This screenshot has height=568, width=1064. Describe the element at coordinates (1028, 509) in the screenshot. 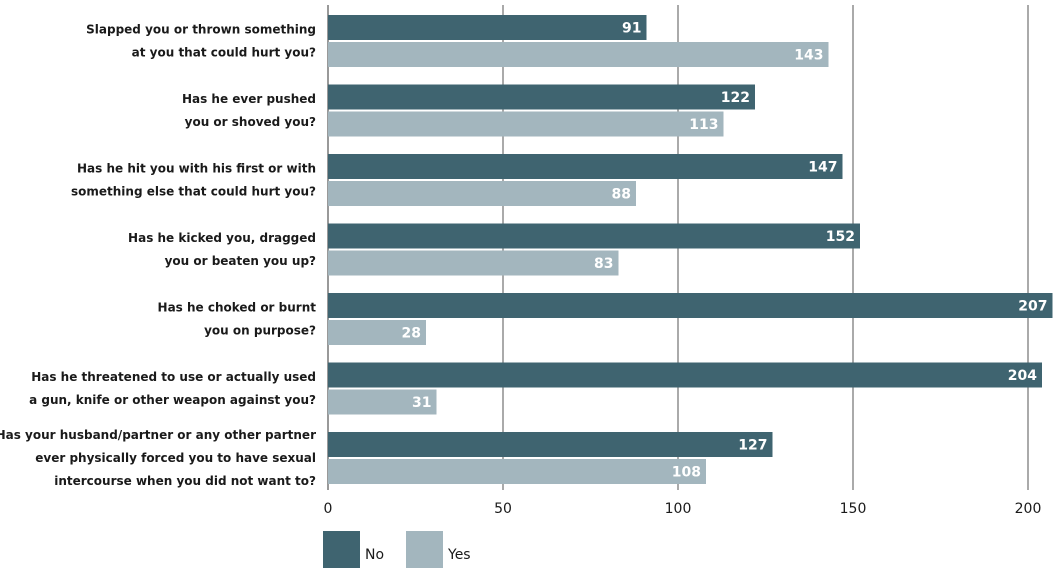

I see `x-tick-label: 200` at that location.